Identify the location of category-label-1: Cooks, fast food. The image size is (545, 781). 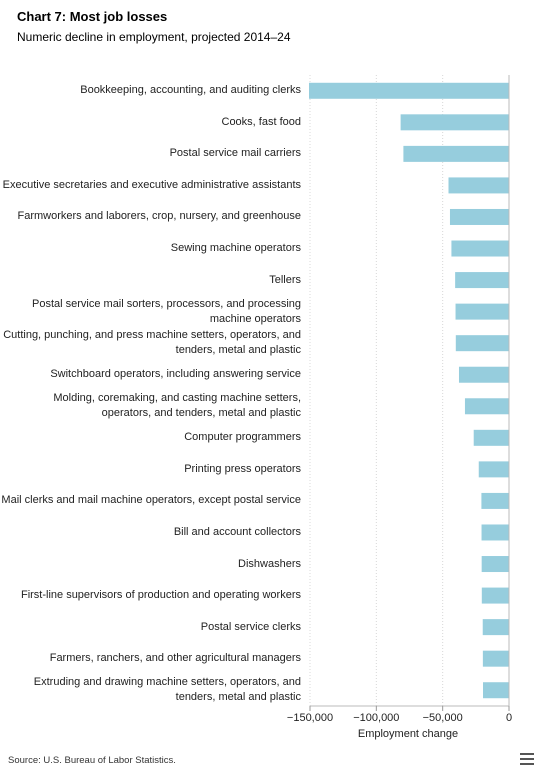
(261, 121).